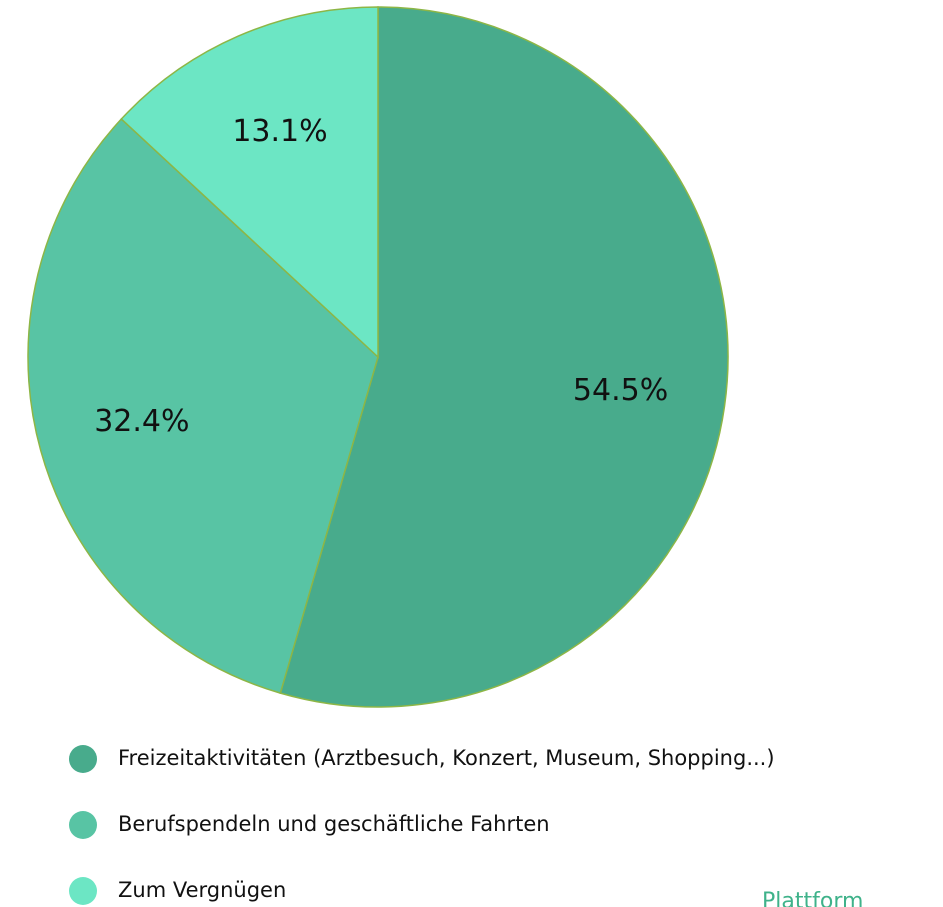  I want to click on slice-label: 32.4%, so click(141, 421).